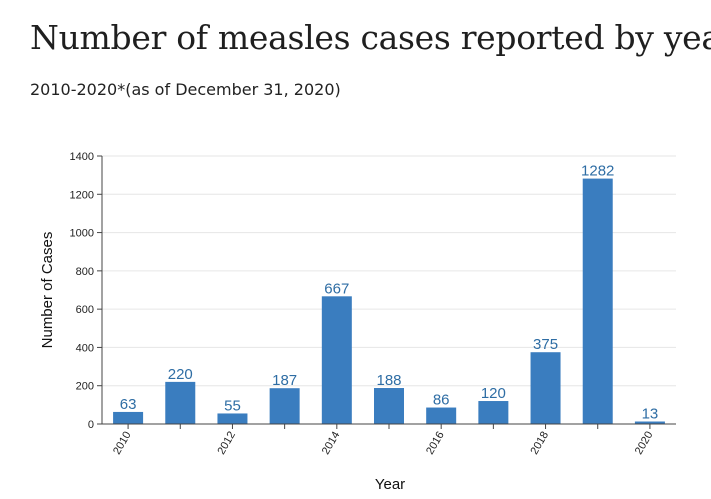 The image size is (711, 499). I want to click on data-label-2013: 187, so click(284, 380).